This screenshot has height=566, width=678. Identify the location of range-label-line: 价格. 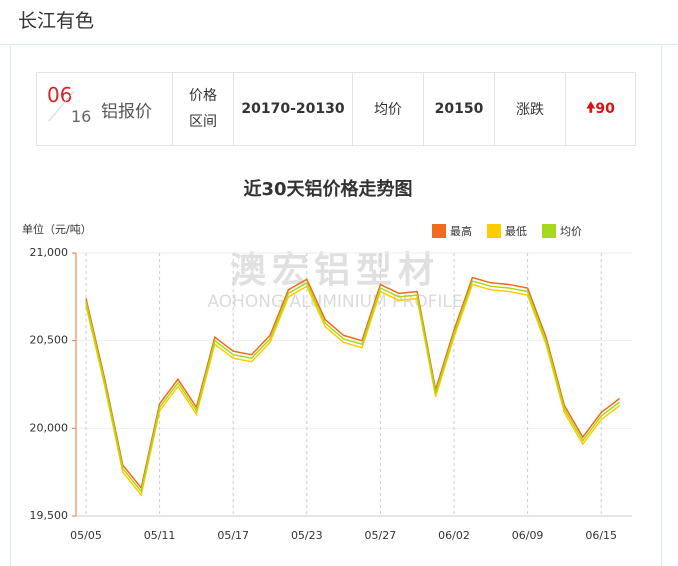
(203, 96).